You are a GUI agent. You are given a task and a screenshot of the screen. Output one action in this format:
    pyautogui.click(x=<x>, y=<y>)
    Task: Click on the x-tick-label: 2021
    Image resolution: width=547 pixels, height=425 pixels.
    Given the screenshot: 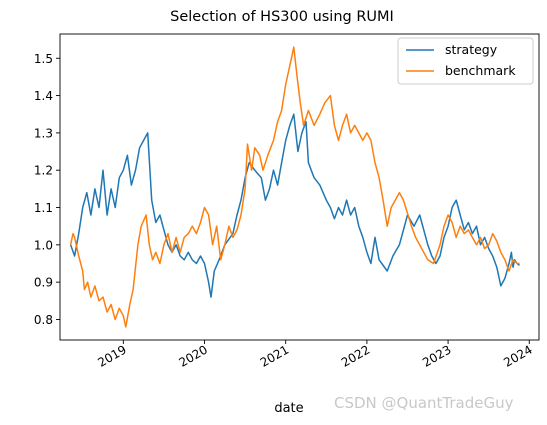 What is the action you would take?
    pyautogui.click(x=274, y=355)
    